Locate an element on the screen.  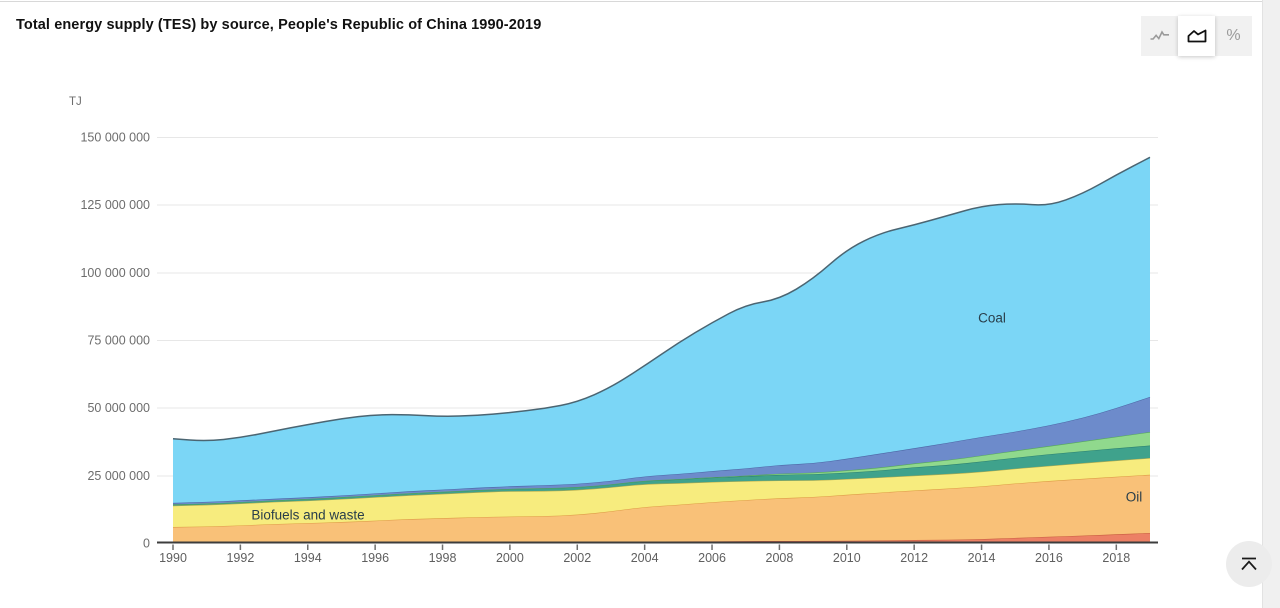
y-tick-label: 100 000 000 is located at coordinates (115, 273).